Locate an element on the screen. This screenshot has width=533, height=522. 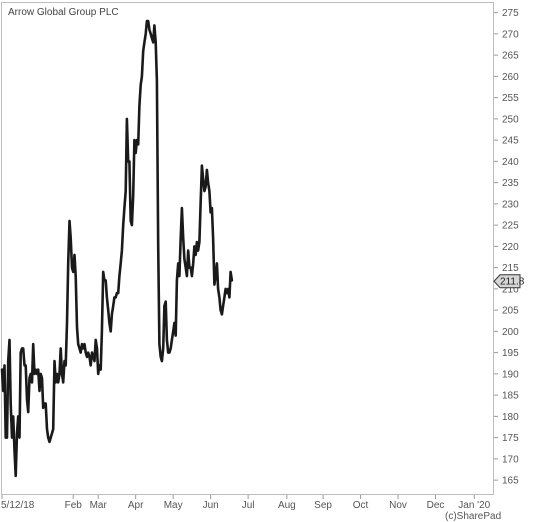
x-tick-label: Feb is located at coordinates (74, 505).